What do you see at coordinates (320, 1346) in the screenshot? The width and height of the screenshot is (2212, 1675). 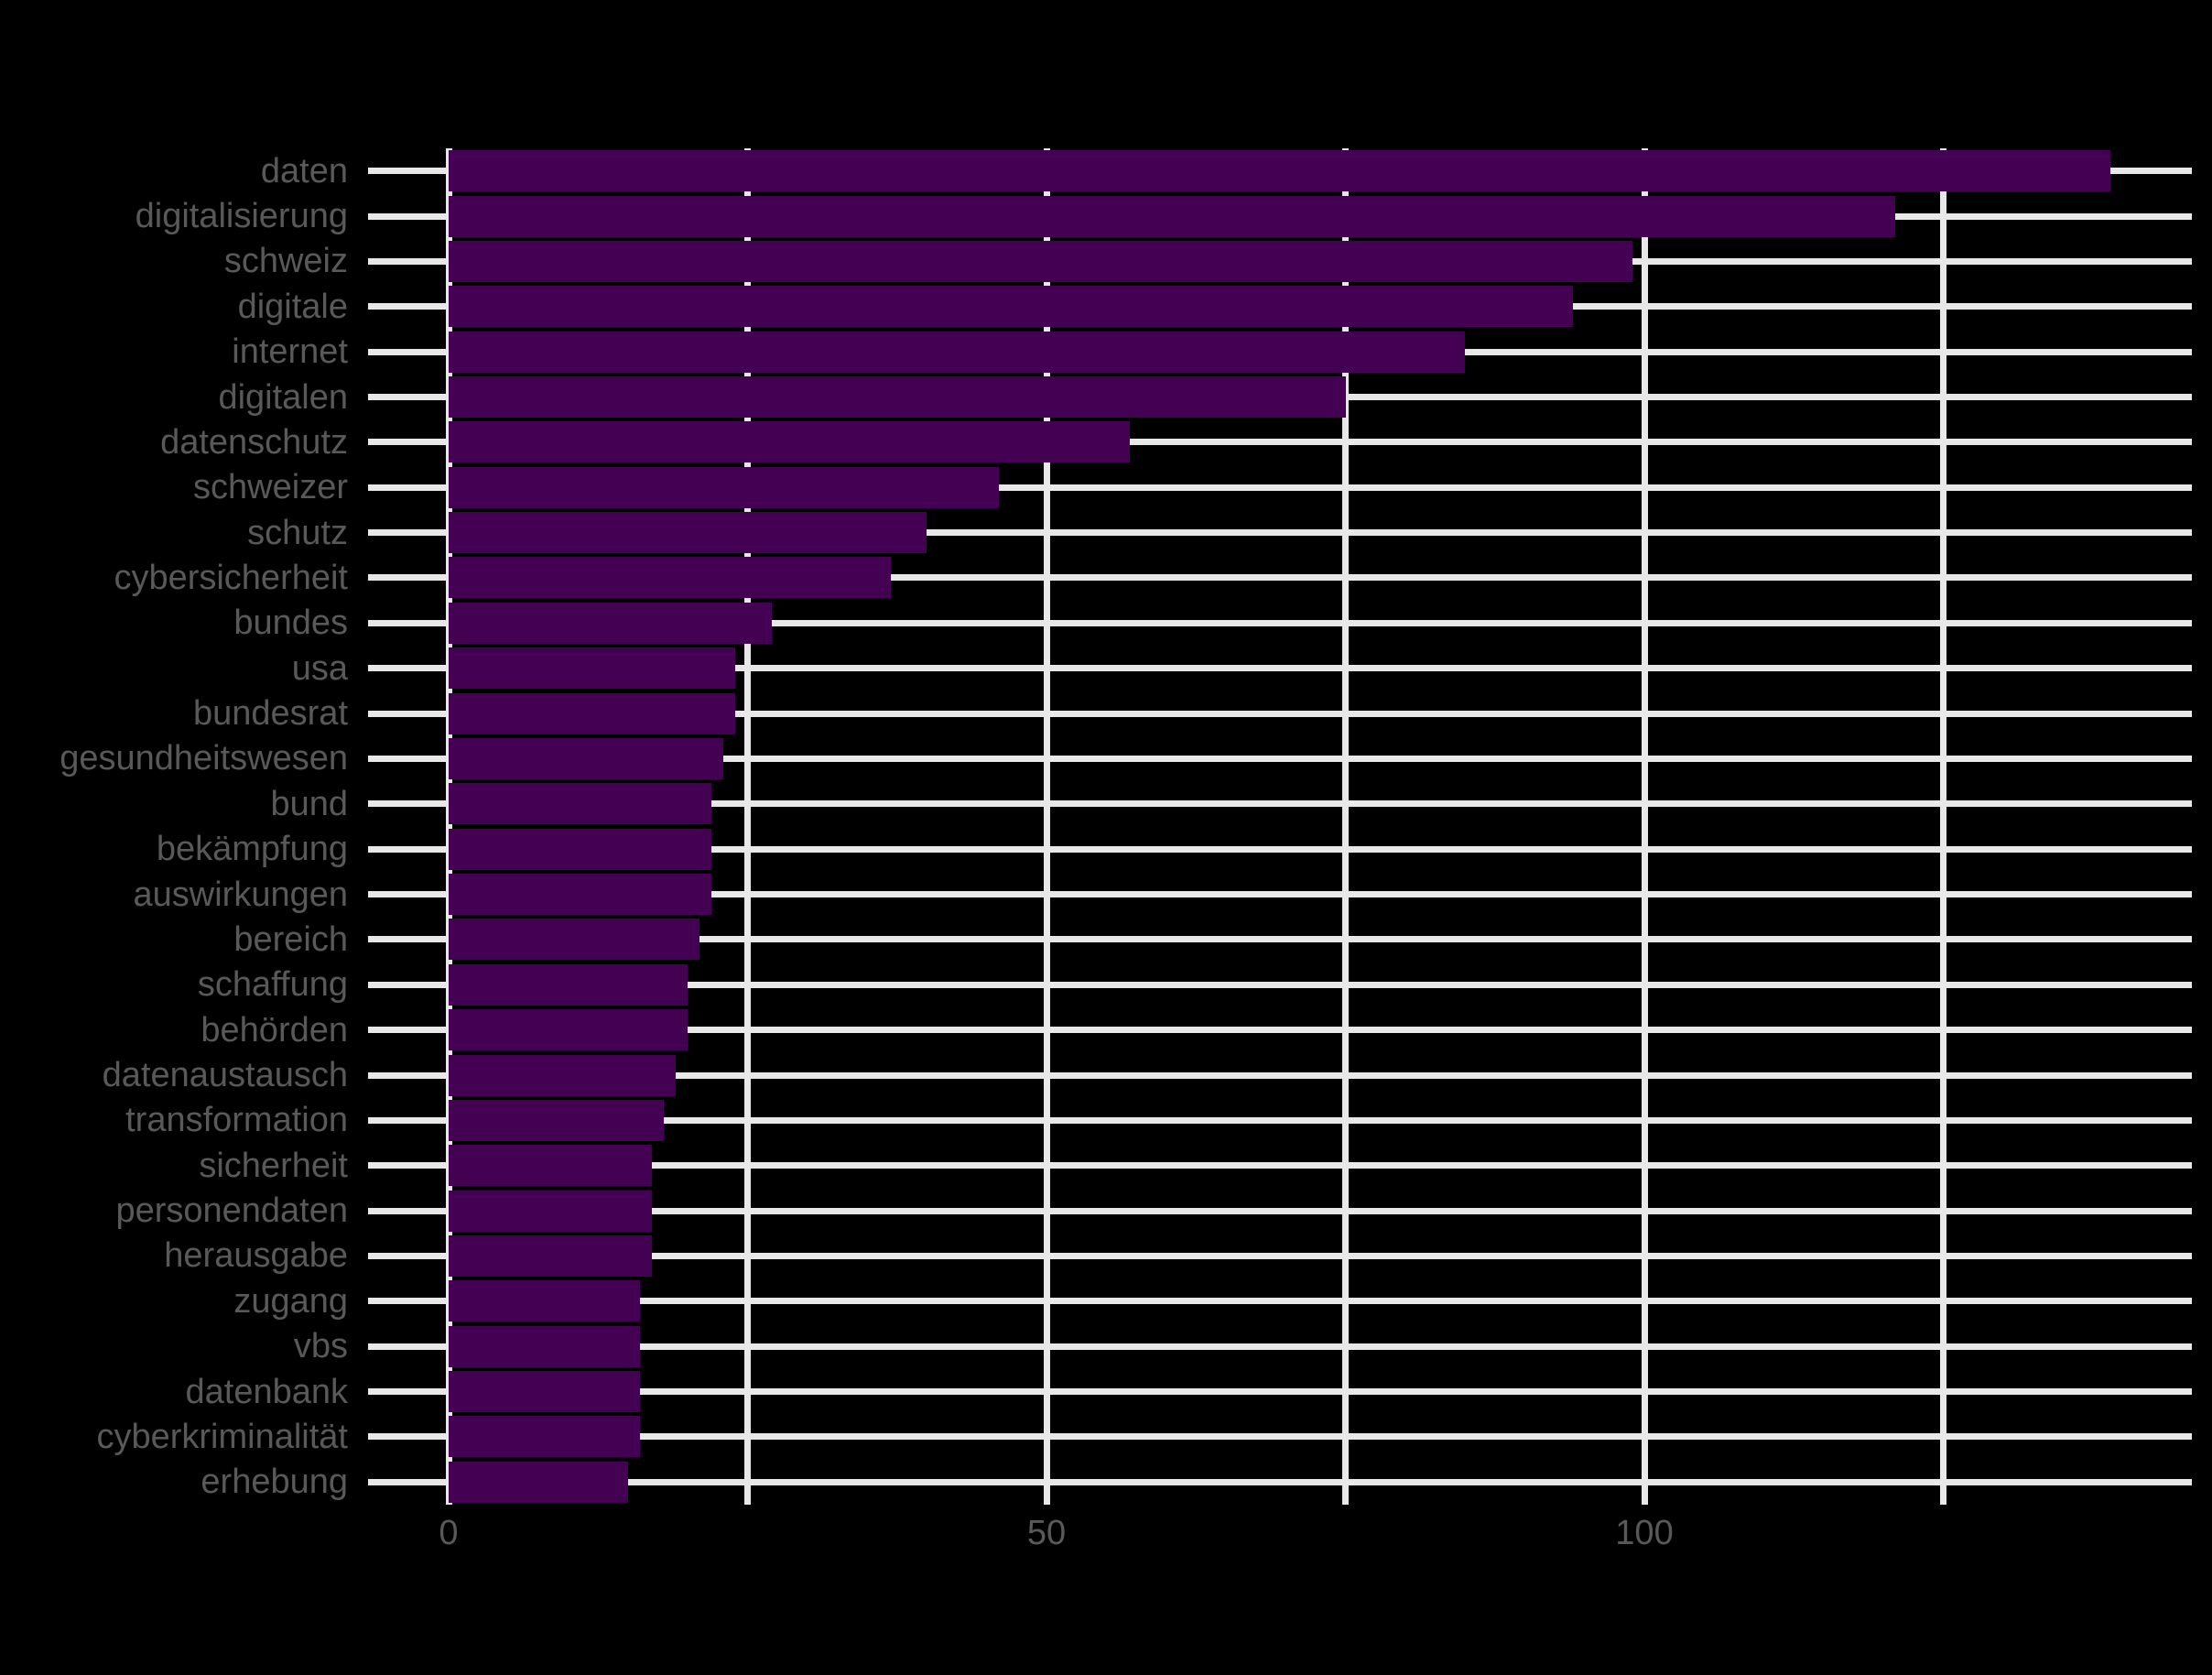 I see `y-axis-label: vbs` at bounding box center [320, 1346].